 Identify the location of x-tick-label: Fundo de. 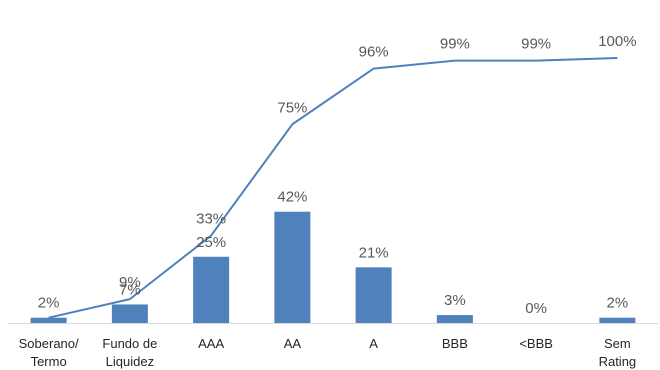
(129, 343).